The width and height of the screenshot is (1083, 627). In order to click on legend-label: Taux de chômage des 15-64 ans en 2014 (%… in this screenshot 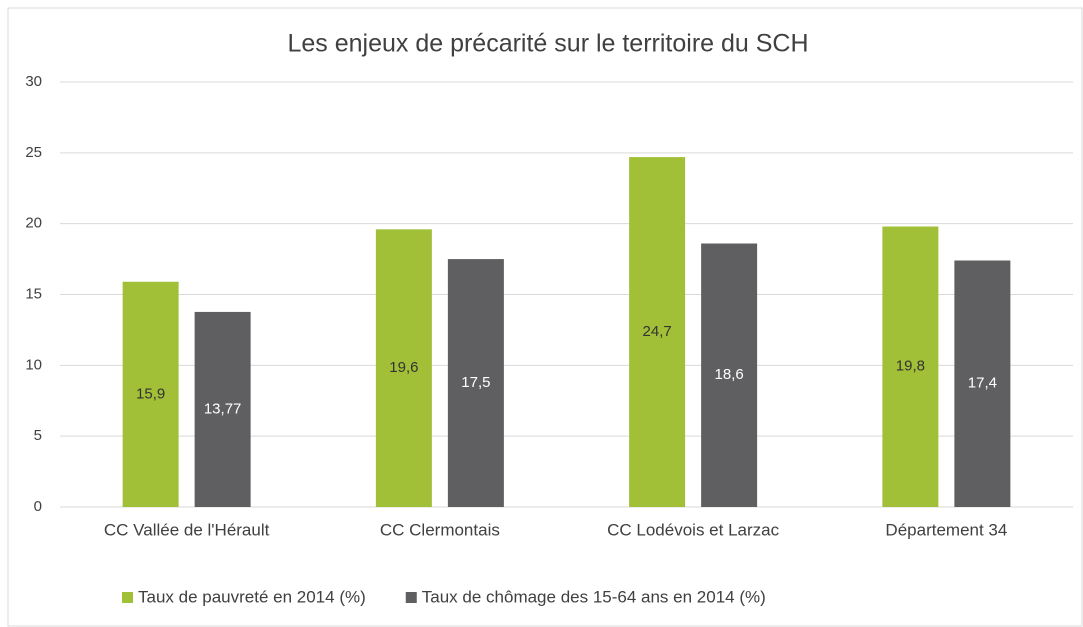, I will do `click(594, 596)`.